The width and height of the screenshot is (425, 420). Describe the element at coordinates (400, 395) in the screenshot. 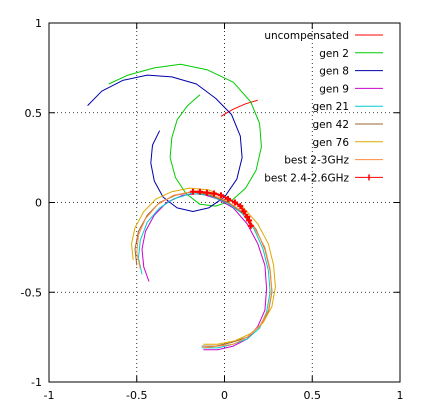

I see `x-tick-label: 1` at that location.